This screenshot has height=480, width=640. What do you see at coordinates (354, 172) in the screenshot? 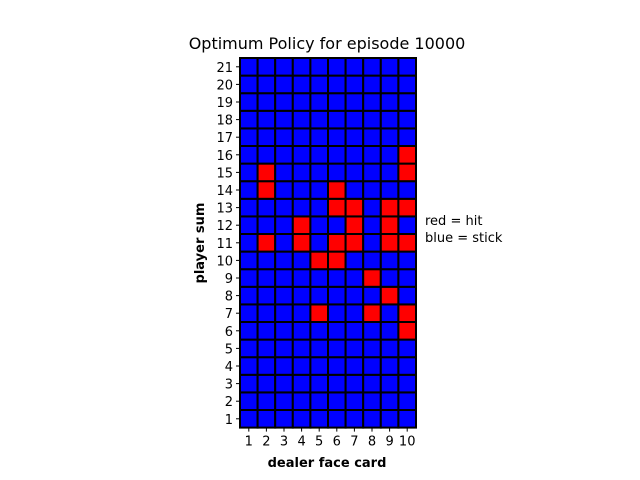
I see `cell-sum15-dealer7-stick` at bounding box center [354, 172].